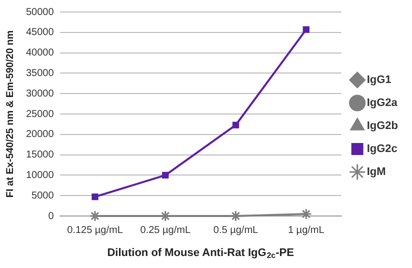  What do you see at coordinates (40, 53) in the screenshot?
I see `y-tick-label: 40000` at bounding box center [40, 53].